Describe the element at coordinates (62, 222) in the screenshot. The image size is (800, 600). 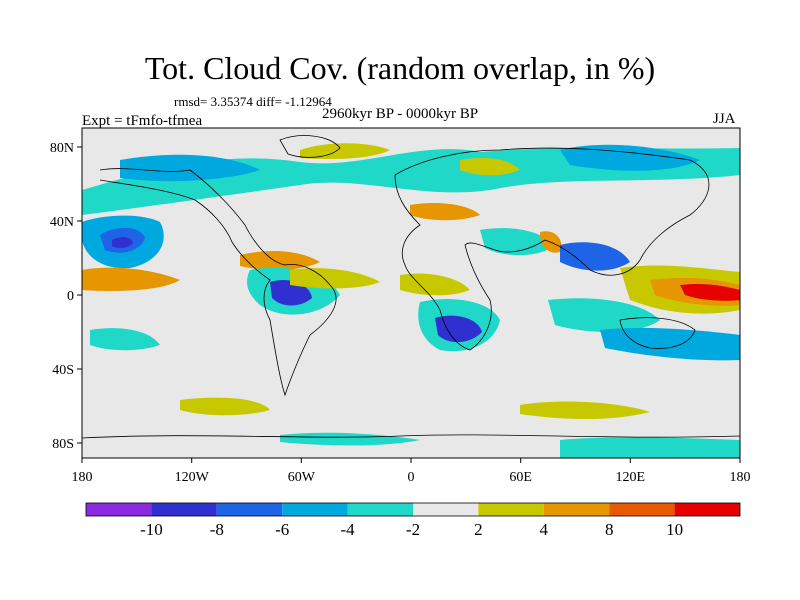
I see `y-tick-label: 40N` at that location.